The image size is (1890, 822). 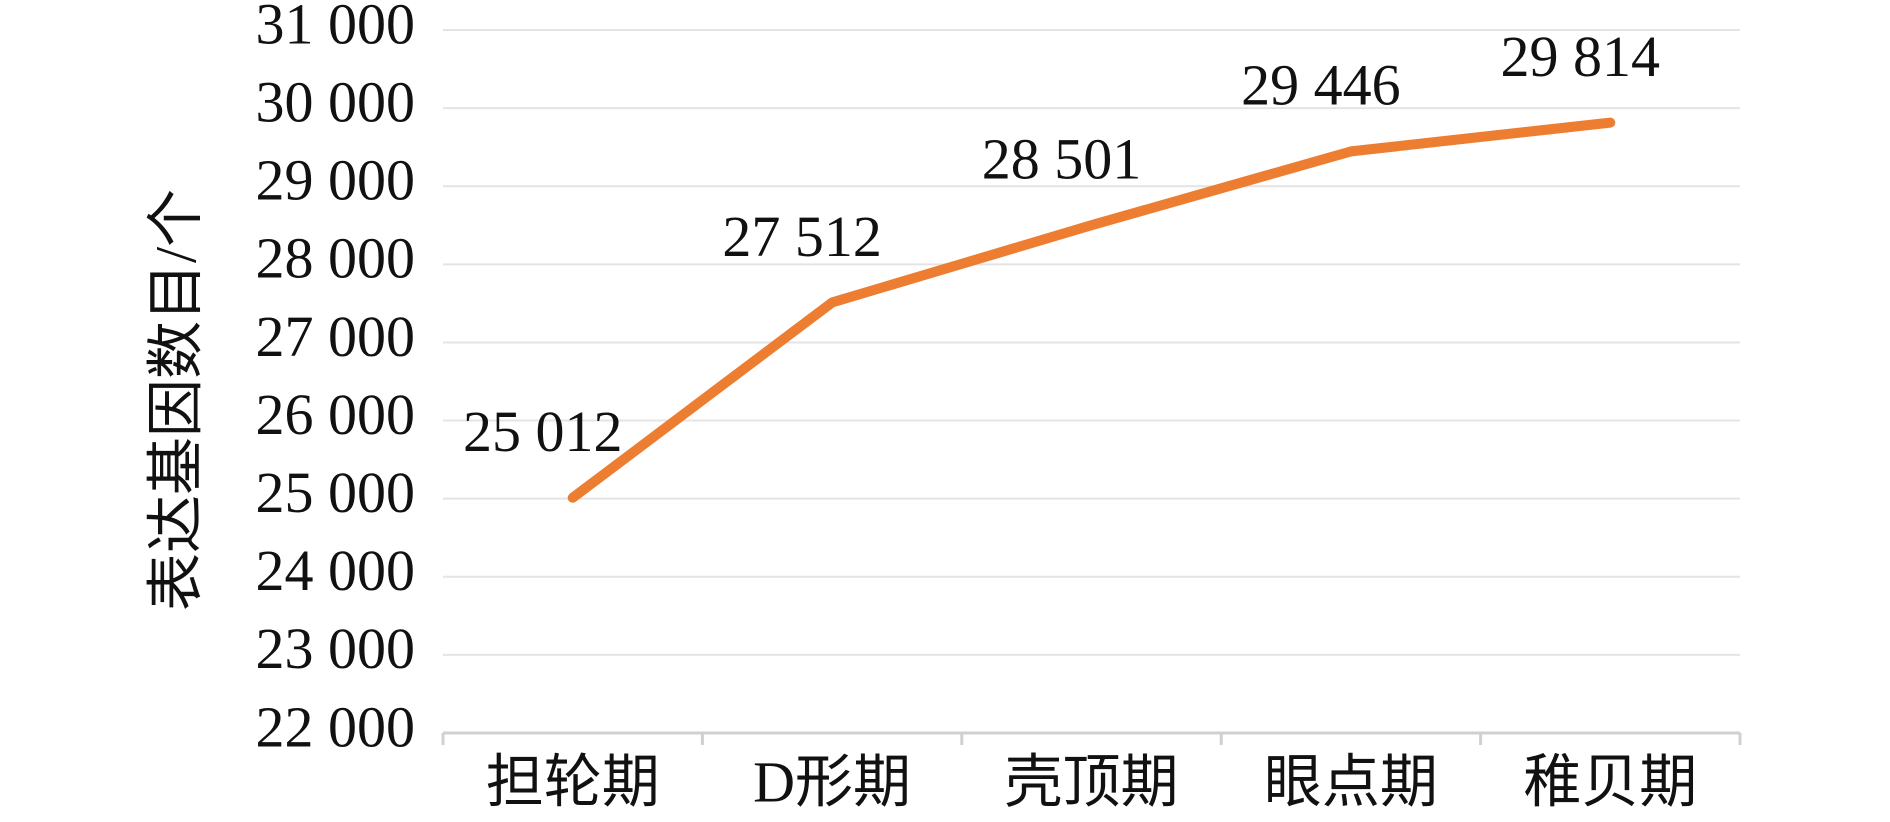 I want to click on y-axis-label: 表达基因数目/个, so click(x=175, y=400).